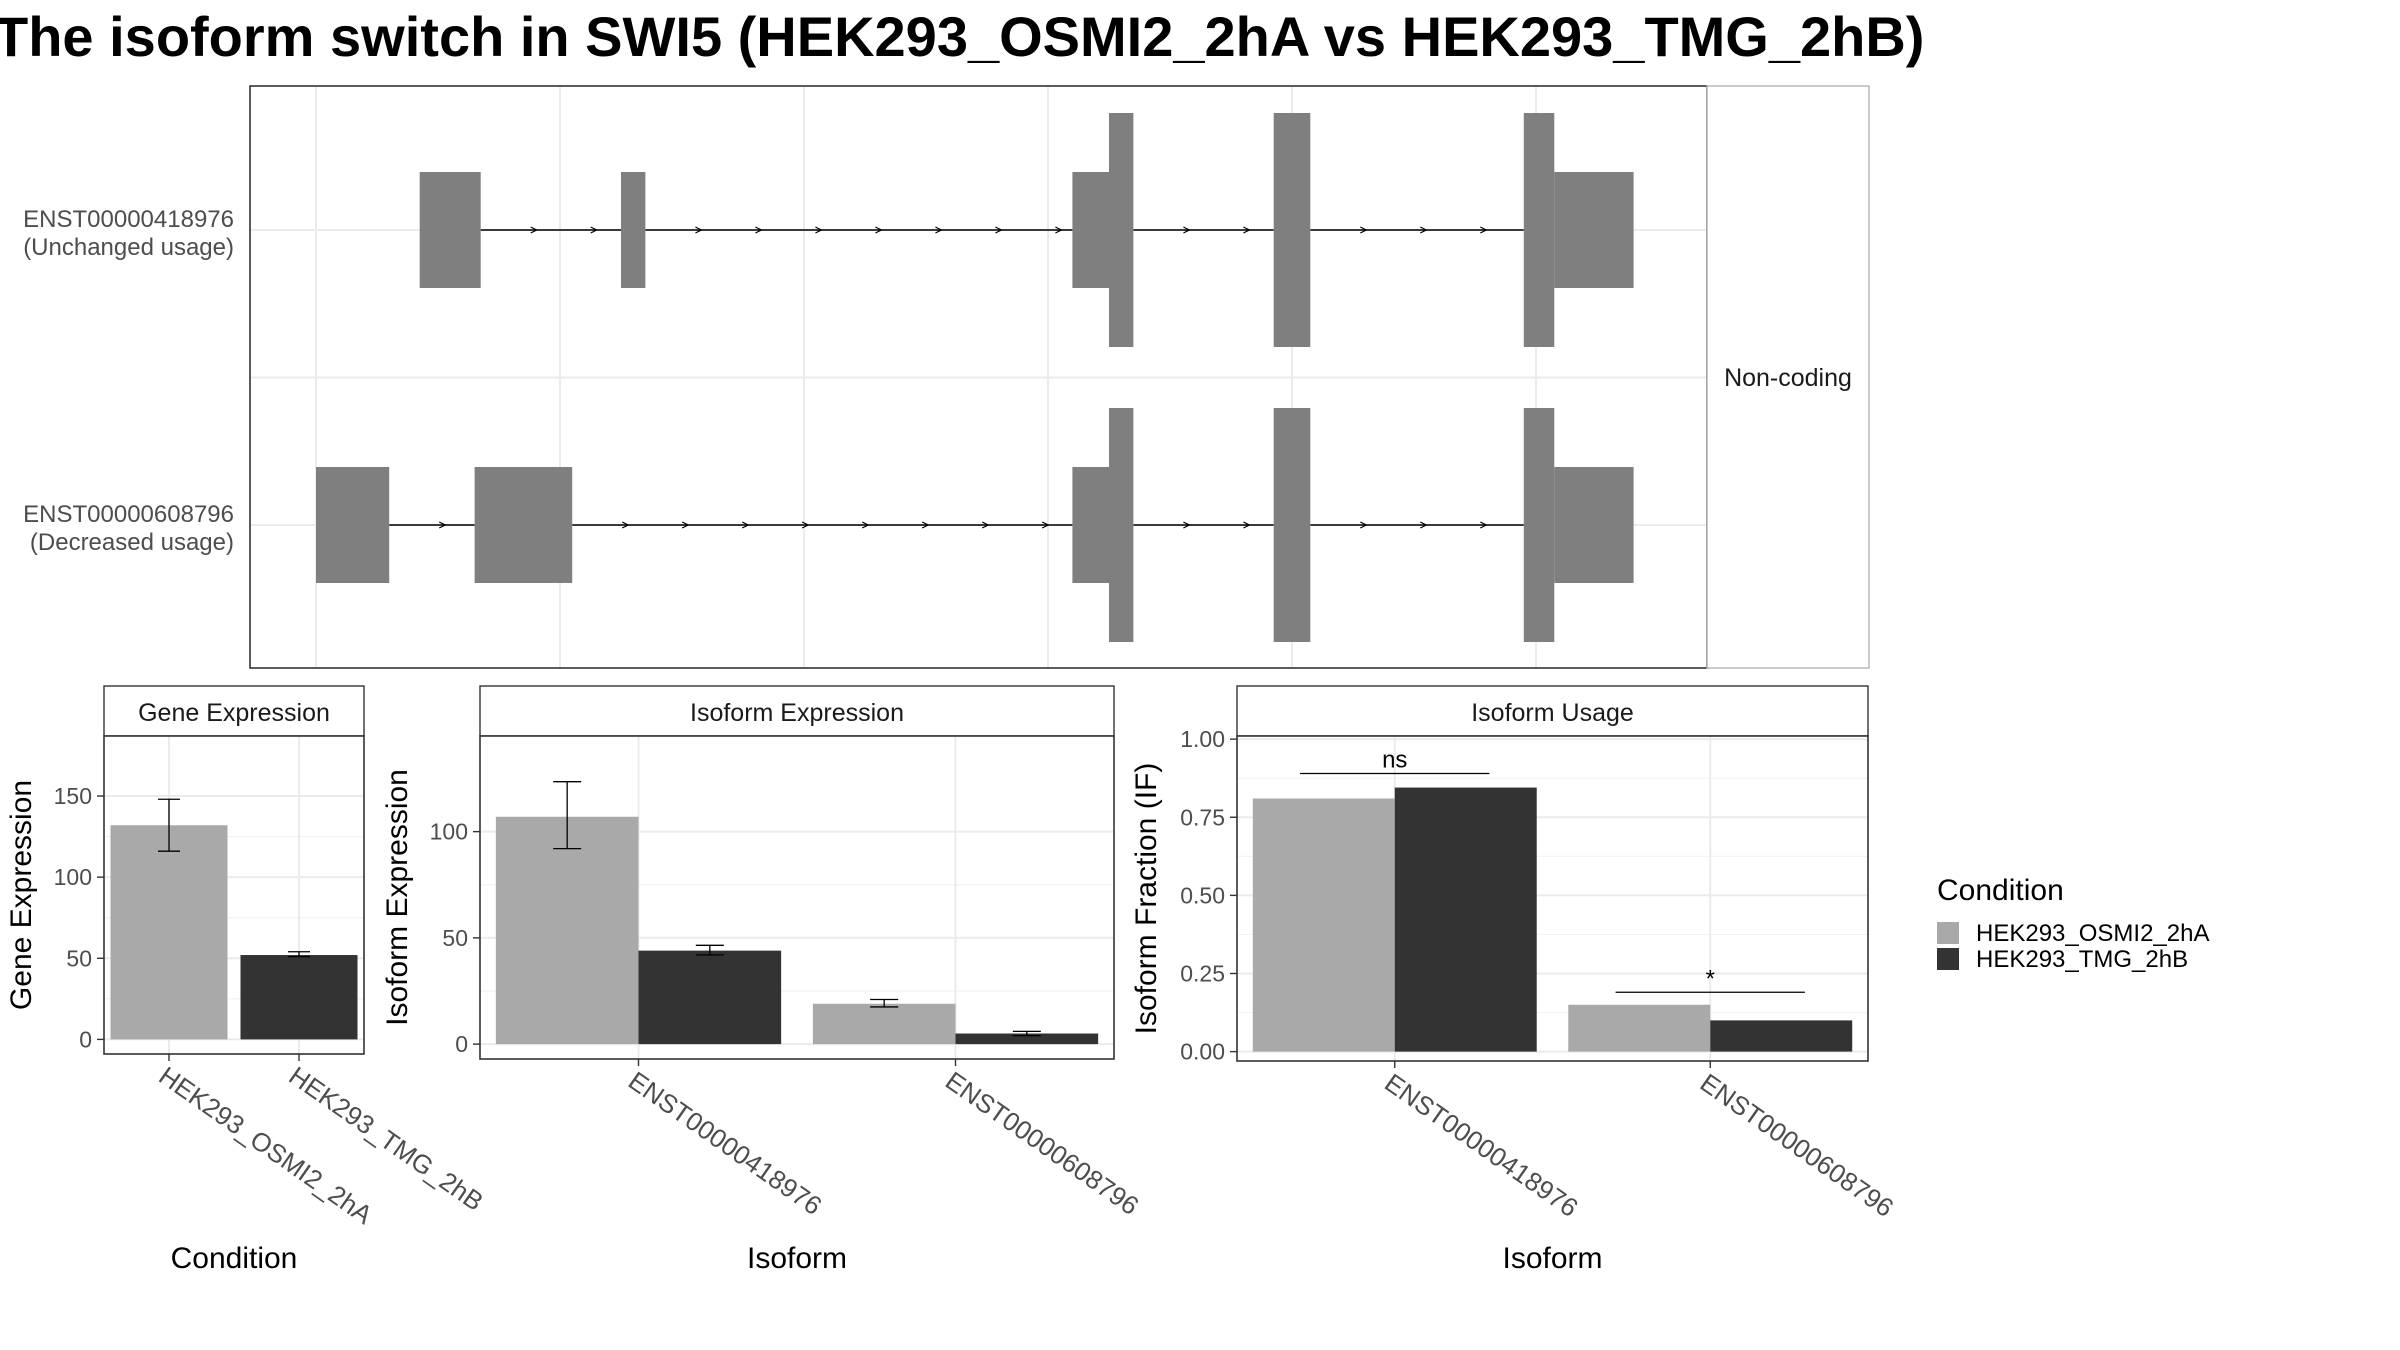 Image resolution: width=2400 pixels, height=1350 pixels. I want to click on facet-strip-label: Isoform Usage, so click(1552, 713).